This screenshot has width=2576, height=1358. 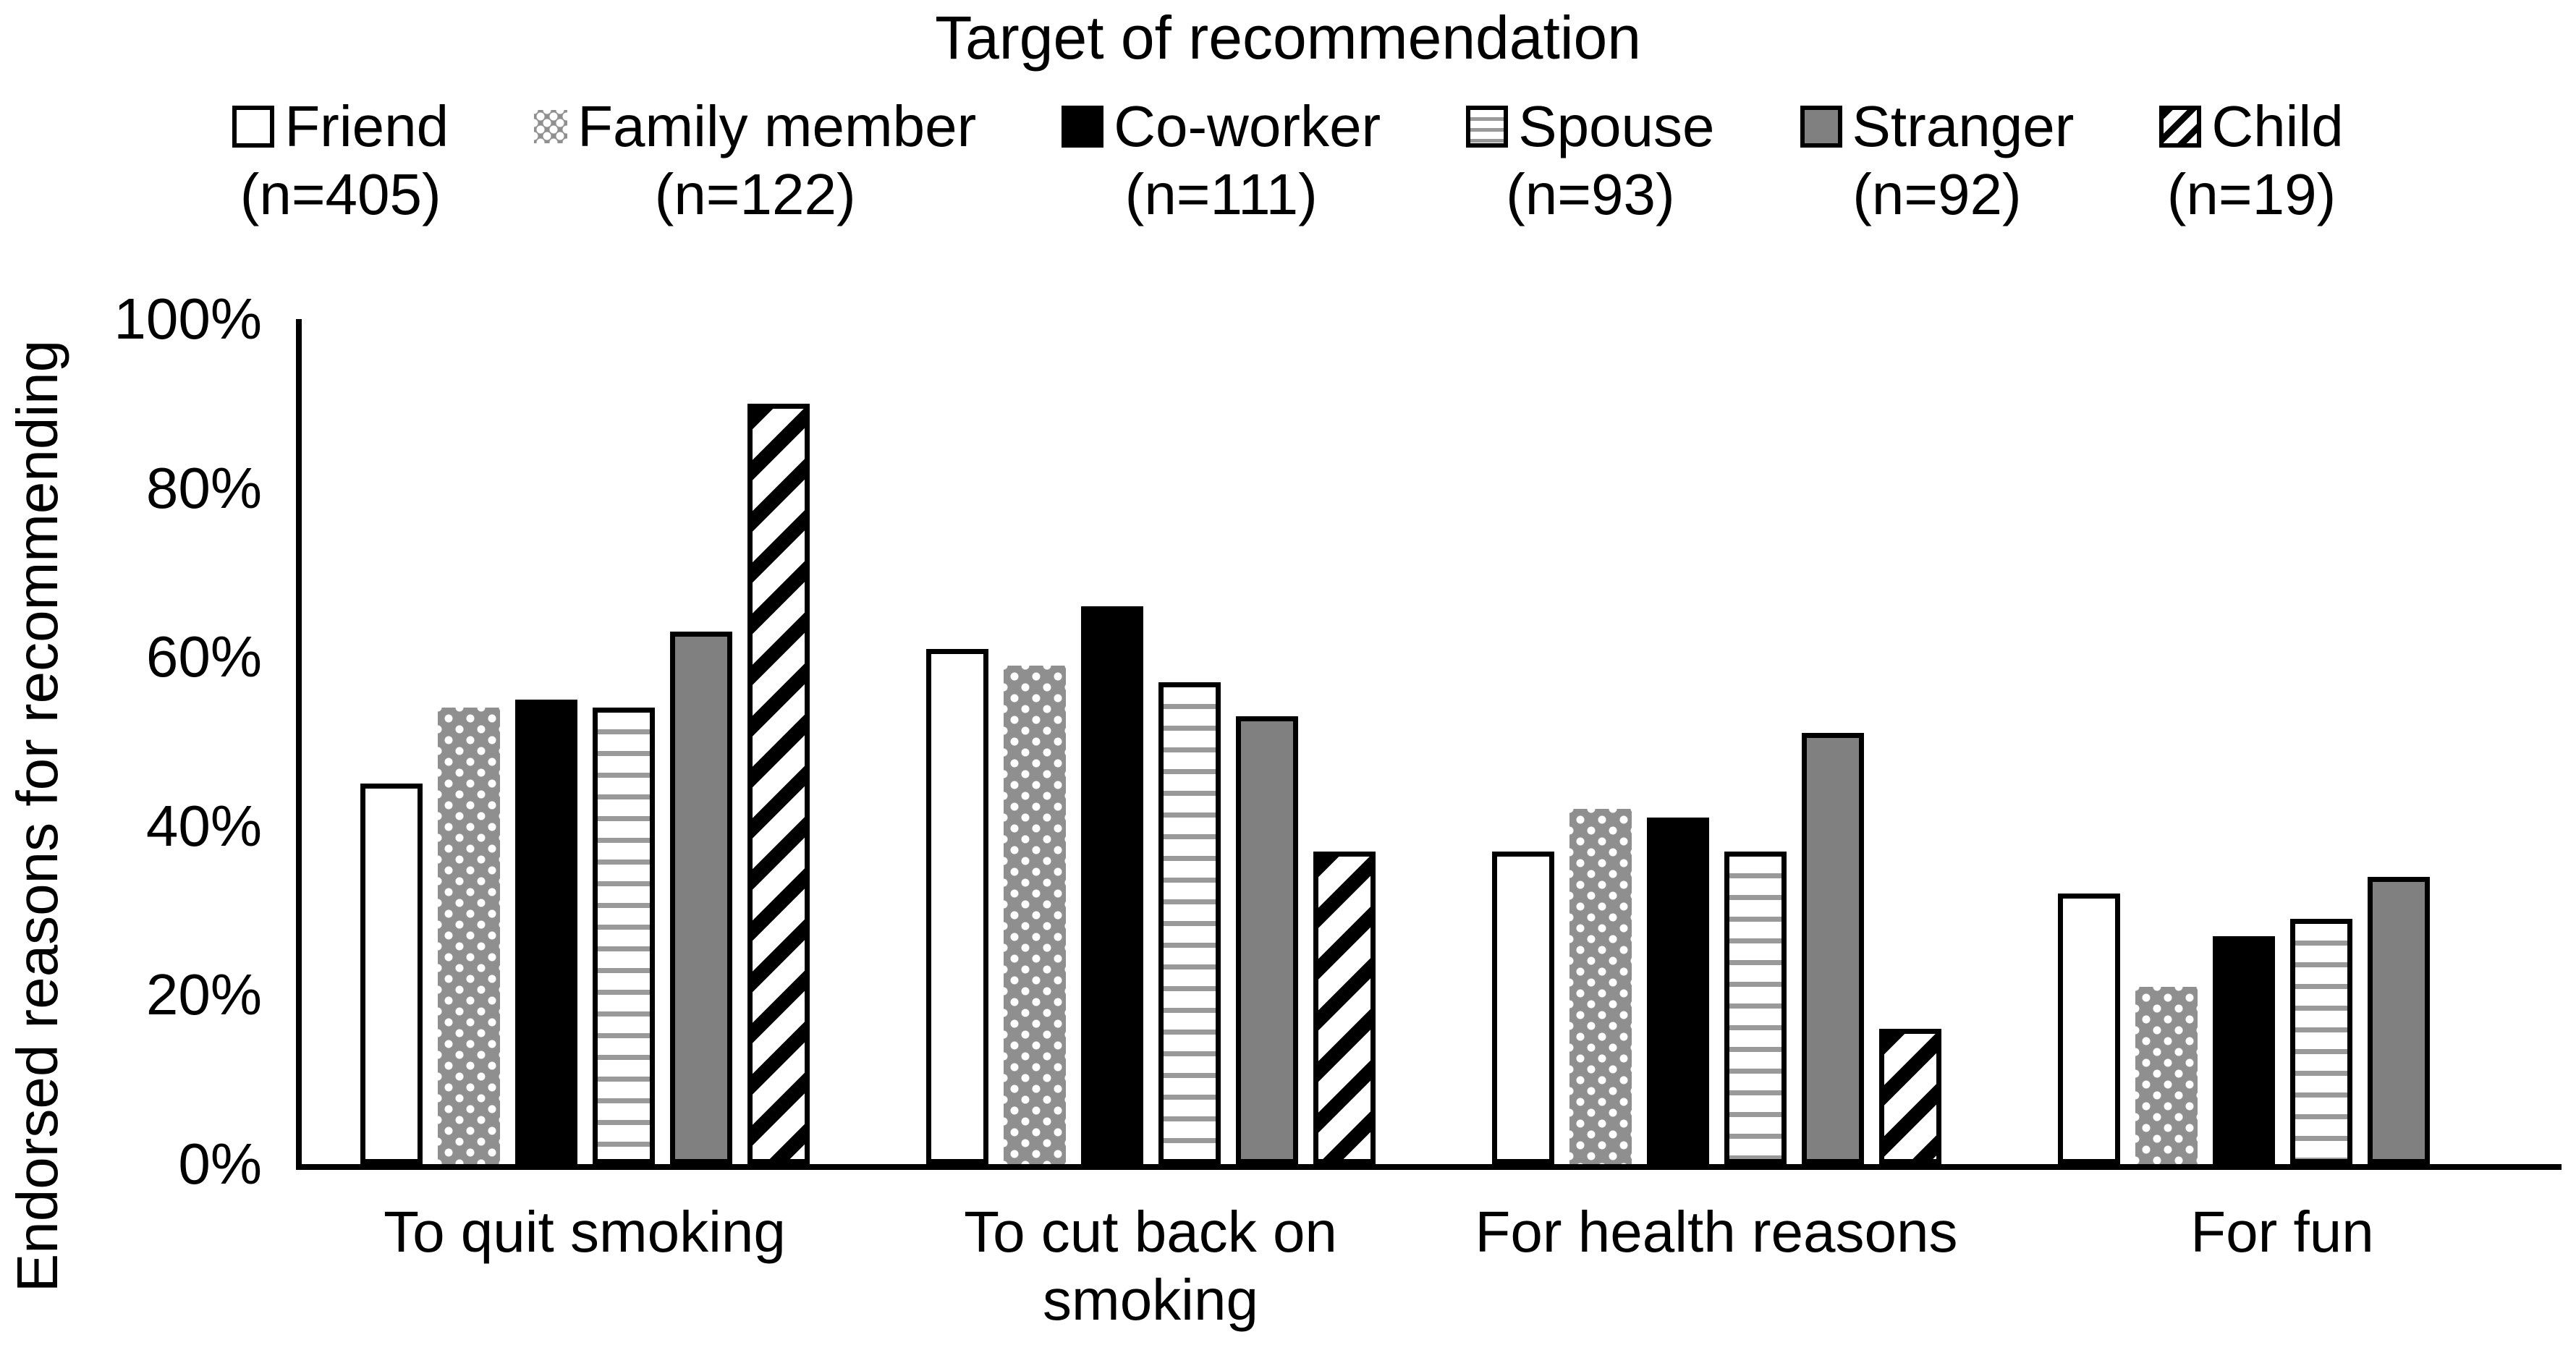 What do you see at coordinates (1267, 940) in the screenshot?
I see `bar-stranger-to-cut-back-on-smoking` at bounding box center [1267, 940].